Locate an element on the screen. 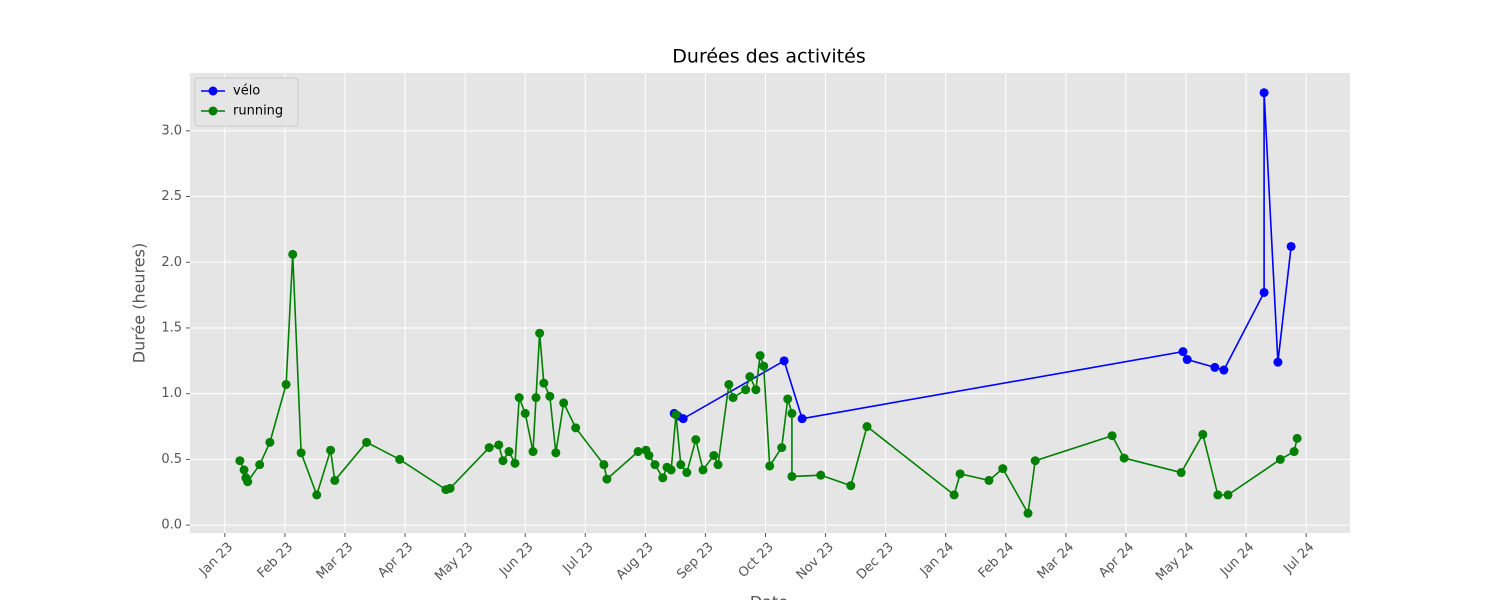  x-tick-label: Feb 23 is located at coordinates (276, 561).